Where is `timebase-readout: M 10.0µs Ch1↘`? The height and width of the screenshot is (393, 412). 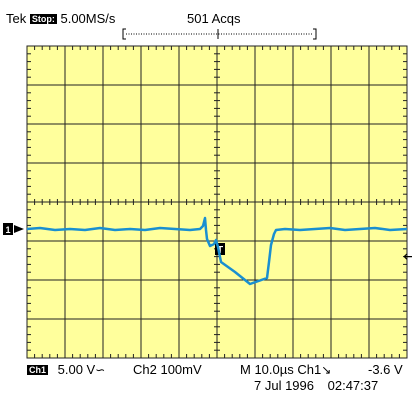
timebase-readout: M 10.0µs Ch1↘ is located at coordinates (285, 370).